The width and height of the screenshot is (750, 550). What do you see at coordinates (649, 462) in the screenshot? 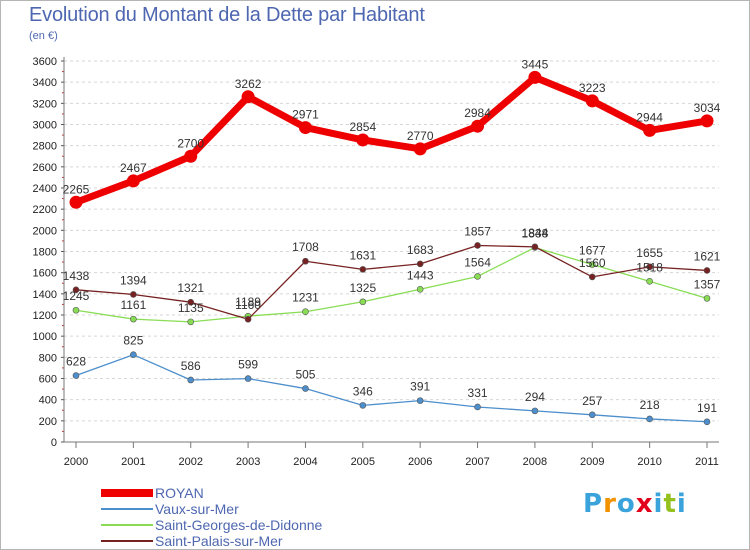
I see `x-tick-label: 2010` at bounding box center [649, 462].